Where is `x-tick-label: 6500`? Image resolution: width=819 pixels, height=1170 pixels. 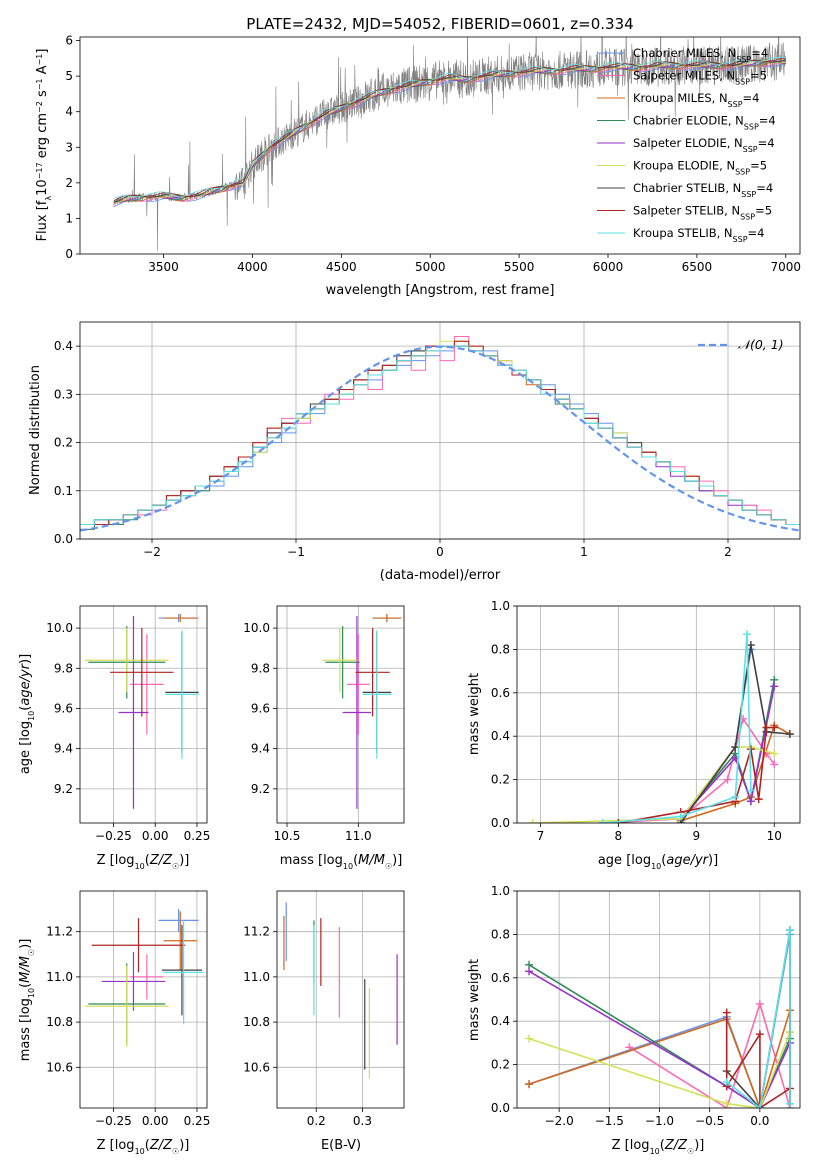
x-tick-label: 6500 is located at coordinates (697, 267).